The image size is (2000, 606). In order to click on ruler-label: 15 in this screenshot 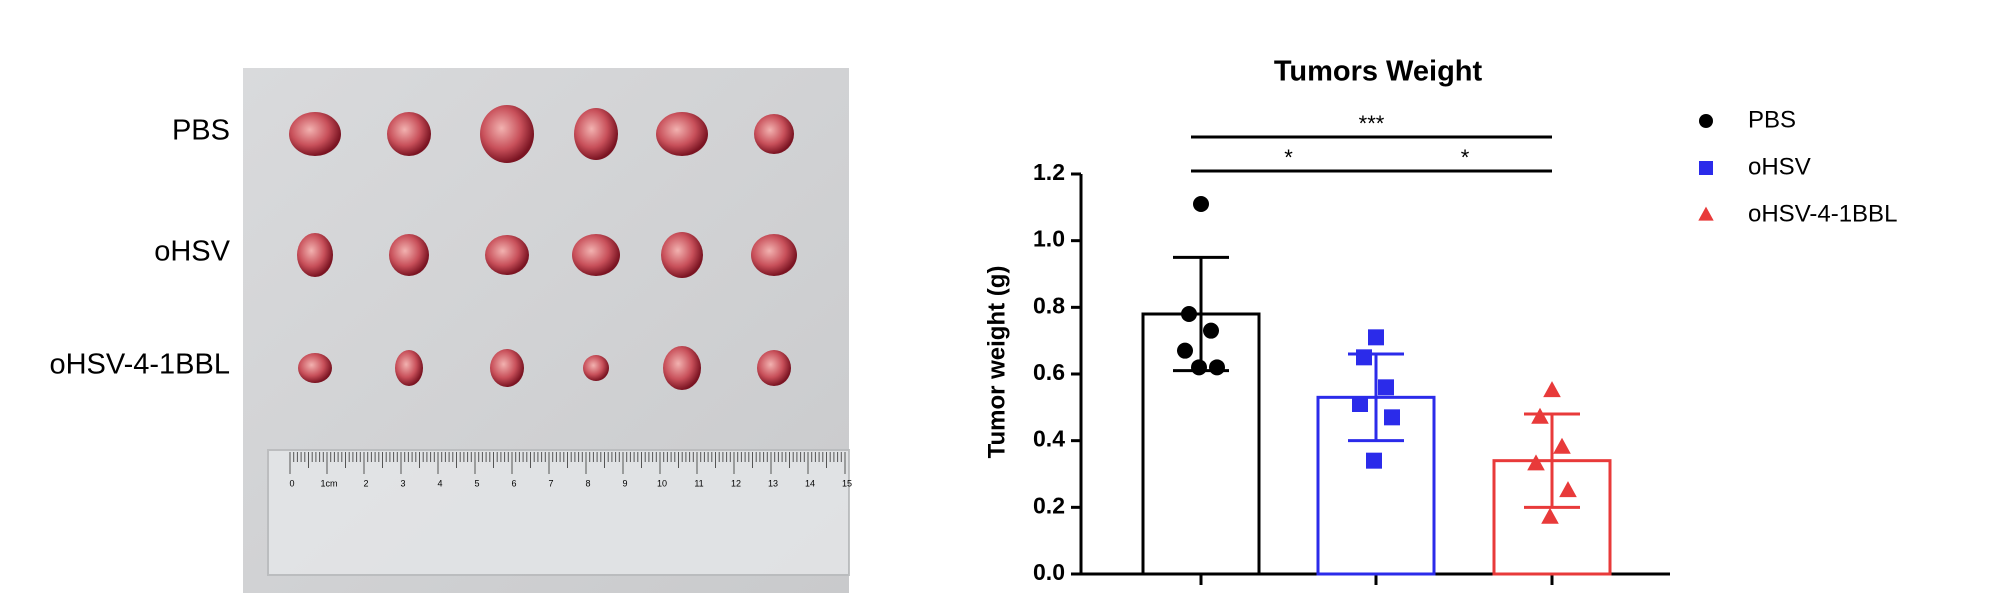, I will do `click(847, 483)`.